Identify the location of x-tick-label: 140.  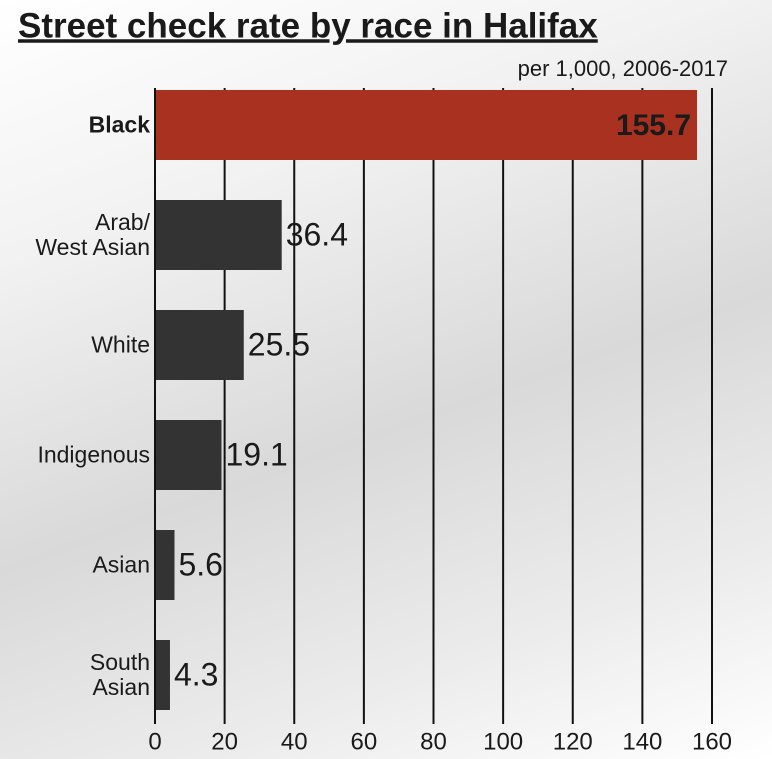
(642, 741).